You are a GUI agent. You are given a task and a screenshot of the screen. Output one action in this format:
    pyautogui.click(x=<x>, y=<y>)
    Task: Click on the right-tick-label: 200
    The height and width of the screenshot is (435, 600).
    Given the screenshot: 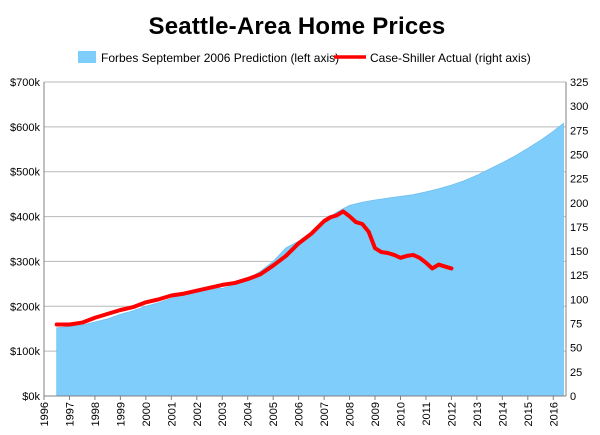 What is the action you would take?
    pyautogui.click(x=579, y=204)
    